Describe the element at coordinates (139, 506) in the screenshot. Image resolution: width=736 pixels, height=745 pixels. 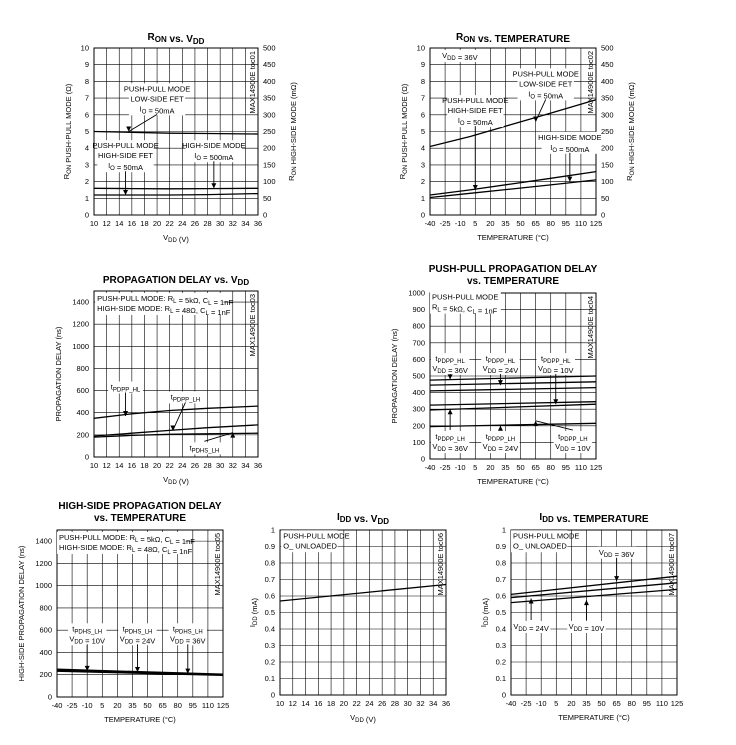
I see `chart-title: HIGH-SIDE PROPAGATION DELAY` at that location.